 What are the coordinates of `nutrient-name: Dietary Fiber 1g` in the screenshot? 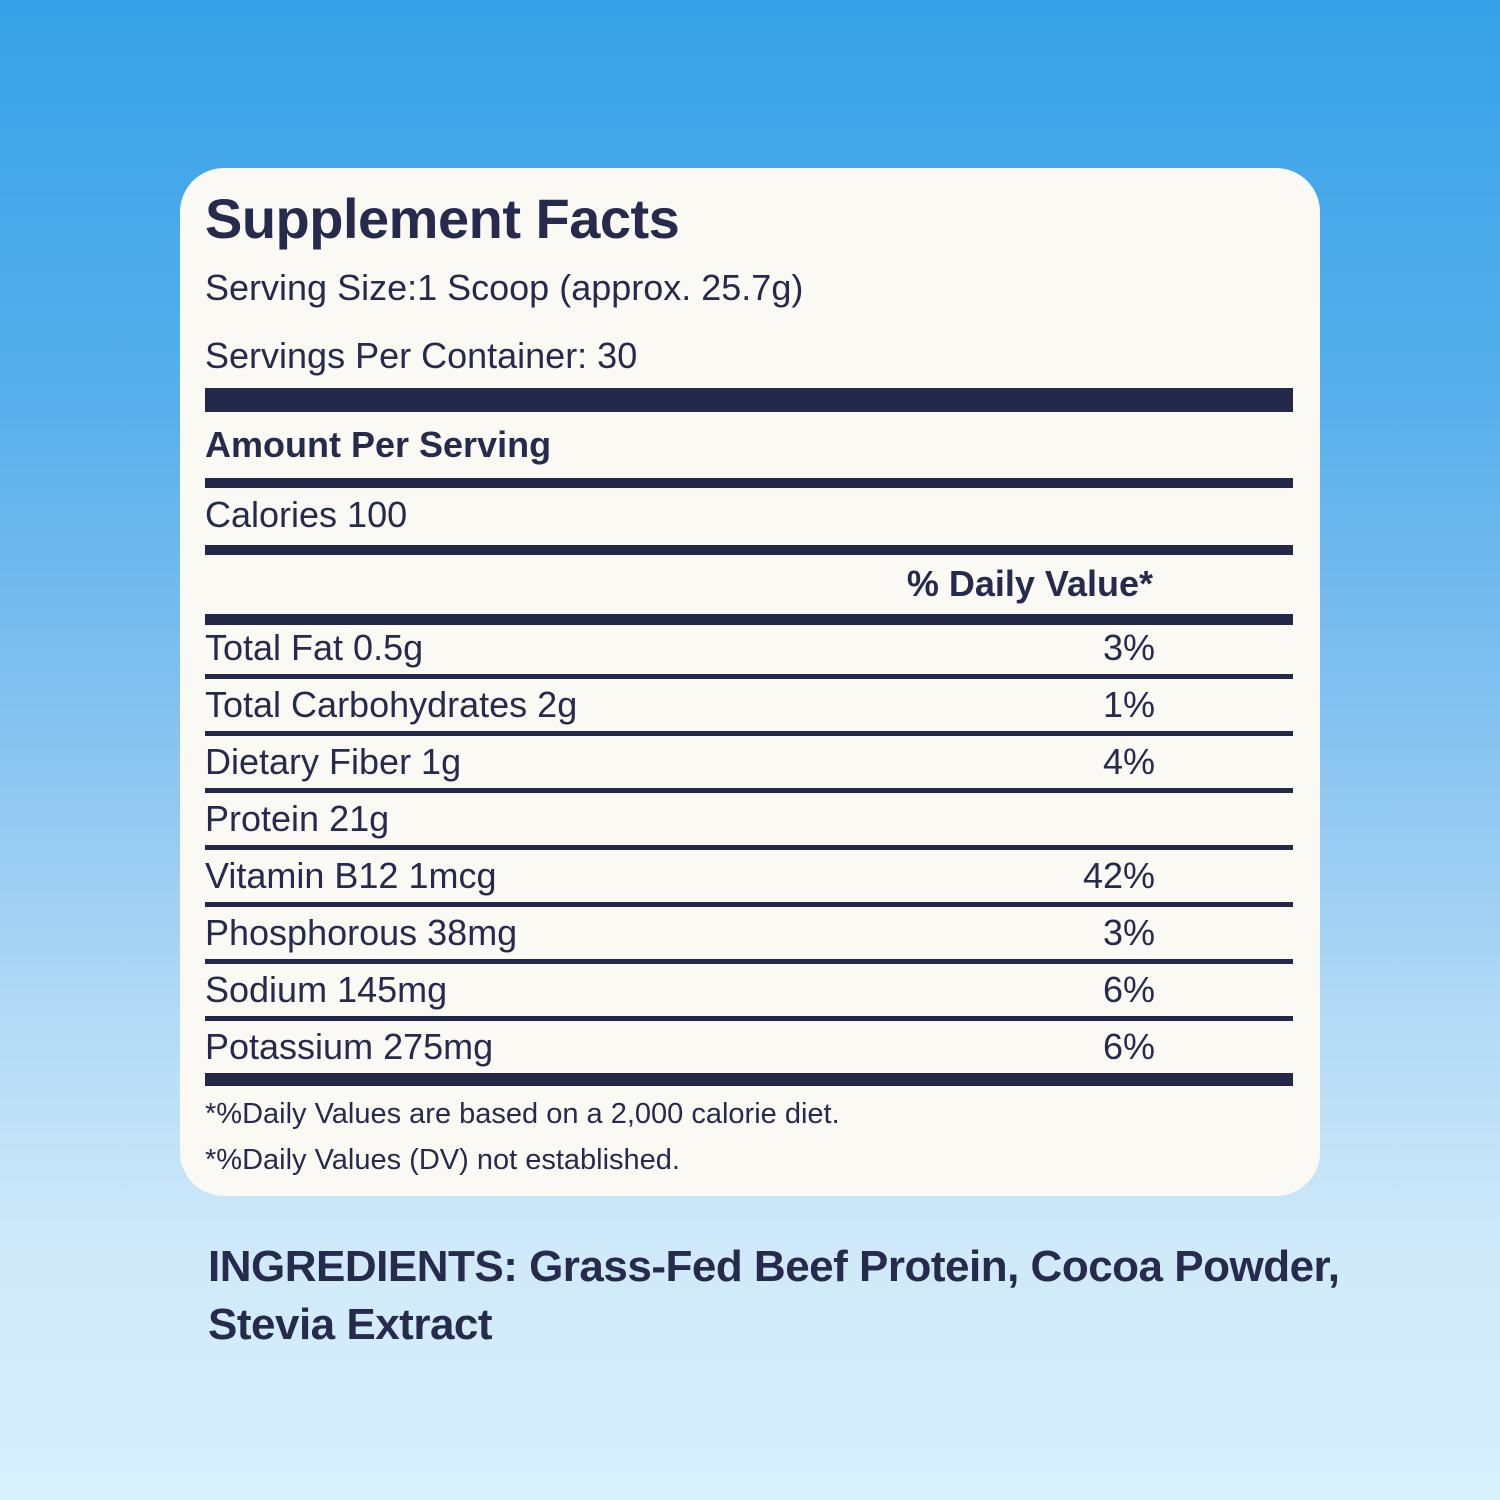 It's located at (333, 761).